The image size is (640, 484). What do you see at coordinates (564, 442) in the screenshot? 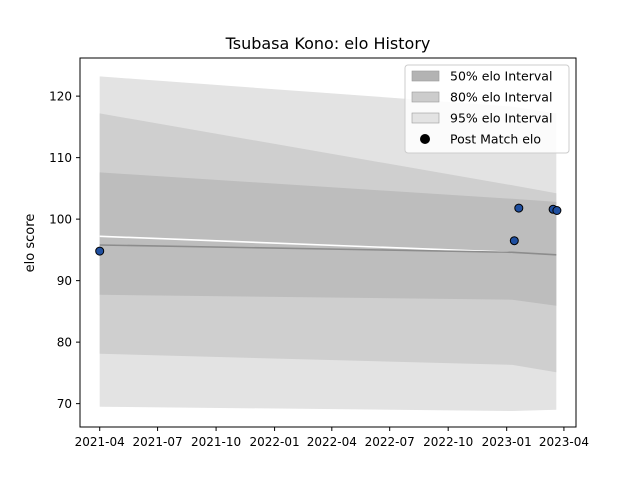
I see `x-tick-label: 2023-04` at bounding box center [564, 442].